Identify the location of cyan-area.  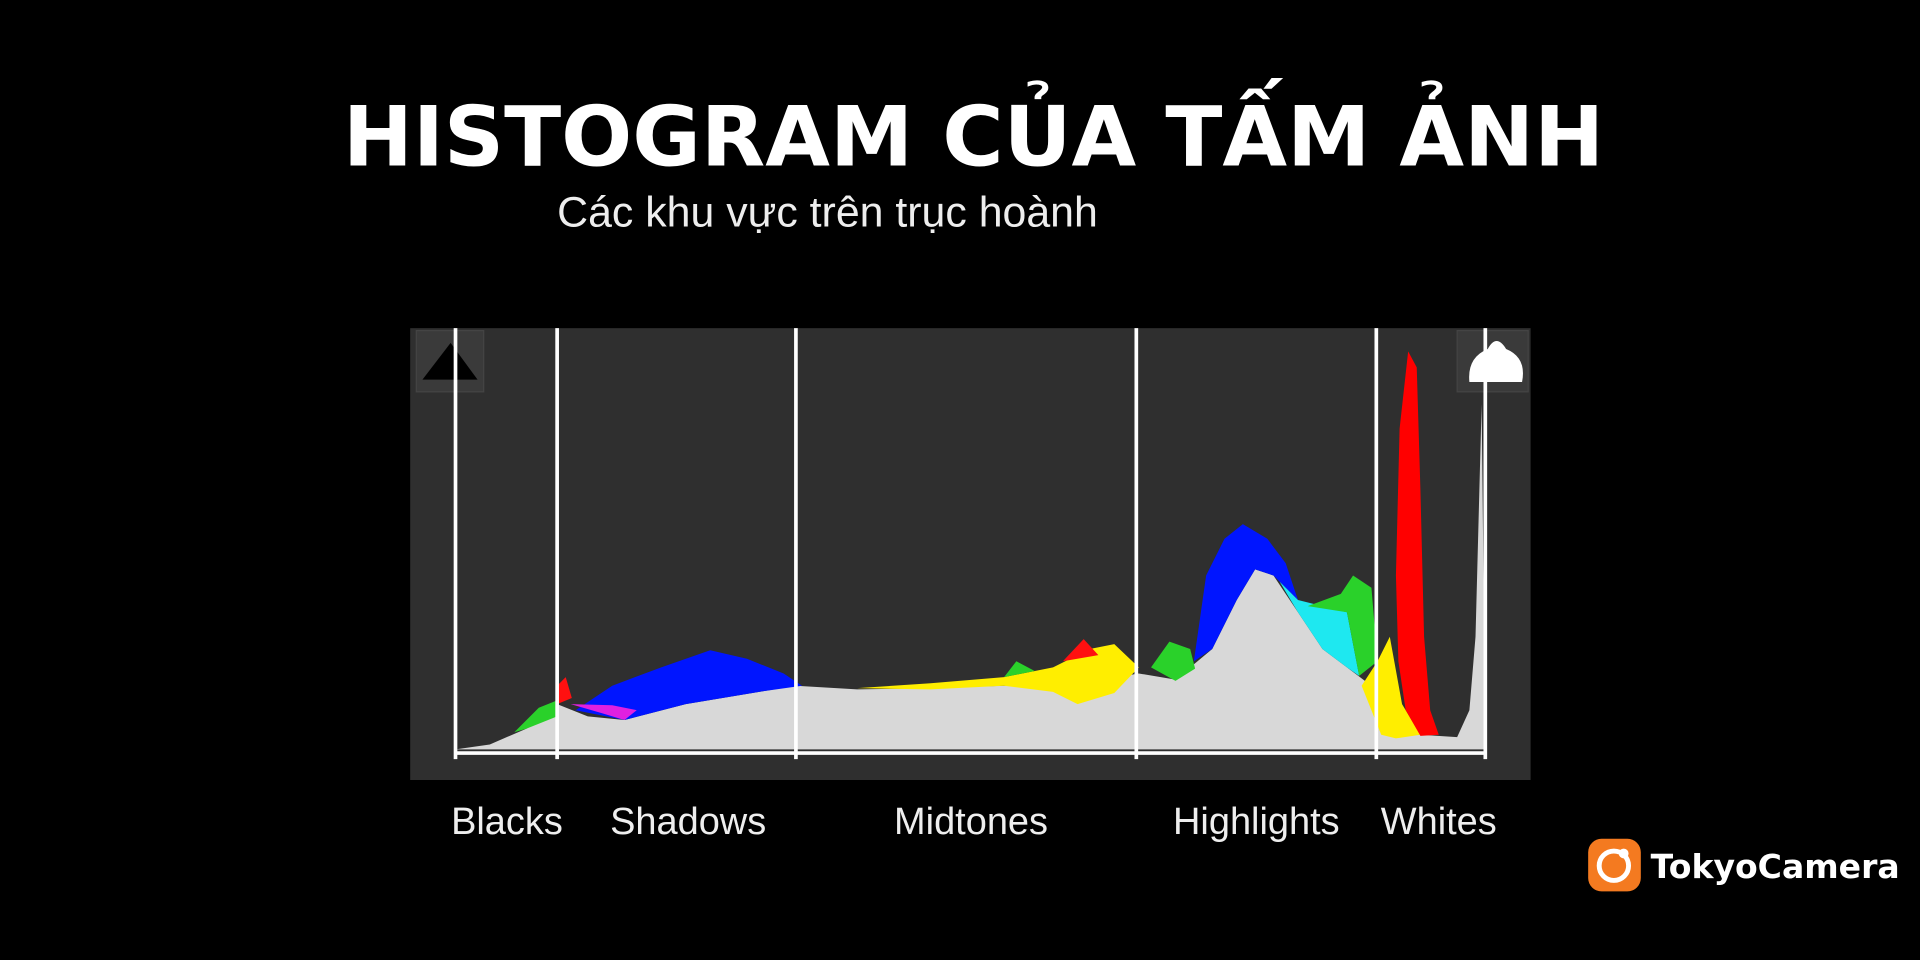
(1319, 628).